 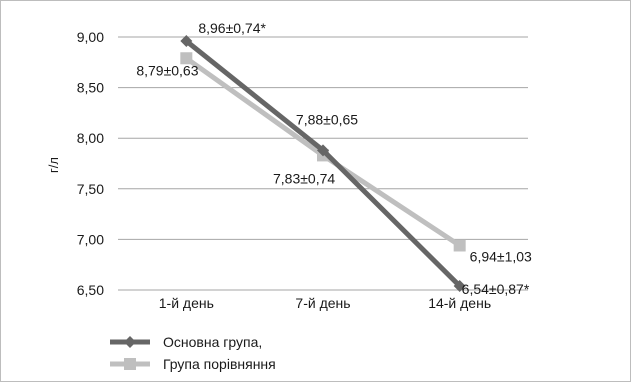 What do you see at coordinates (232, 28) in the screenshot?
I see `data-label: 8,96±0,74*` at bounding box center [232, 28].